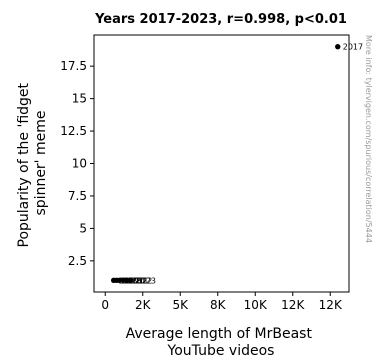 This screenshot has height=358, width=373. I want to click on y-tick-label: 5, so click(83, 228).